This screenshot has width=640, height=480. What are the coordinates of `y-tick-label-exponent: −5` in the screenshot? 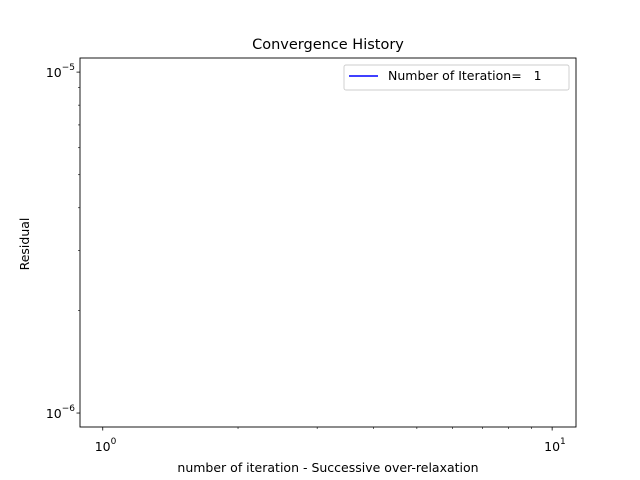 It's located at (68, 68).